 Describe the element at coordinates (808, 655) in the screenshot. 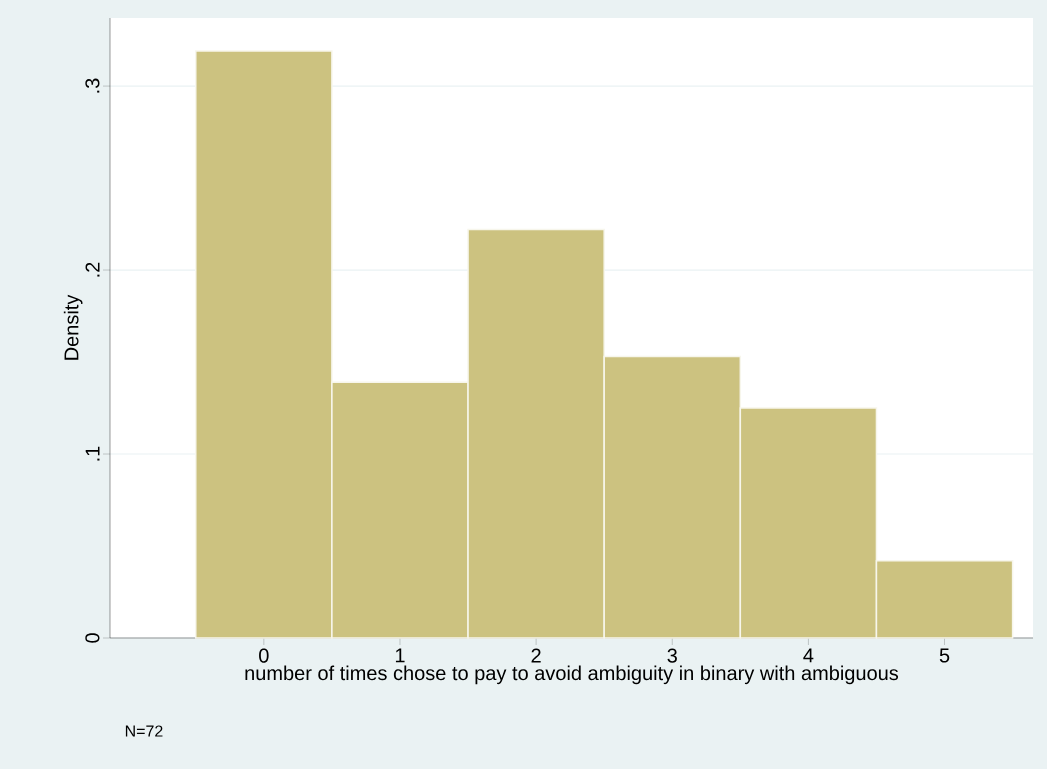

I see `x-tick-label: 4` at that location.